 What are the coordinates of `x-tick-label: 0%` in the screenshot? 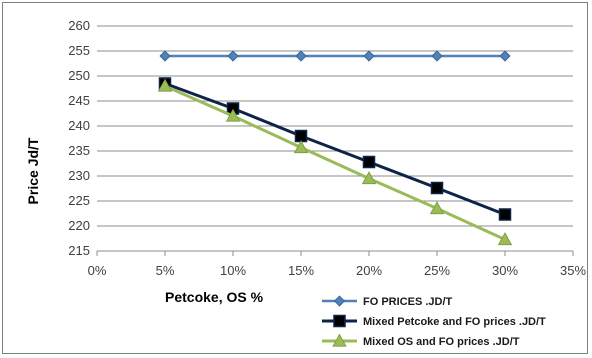 It's located at (97, 270).